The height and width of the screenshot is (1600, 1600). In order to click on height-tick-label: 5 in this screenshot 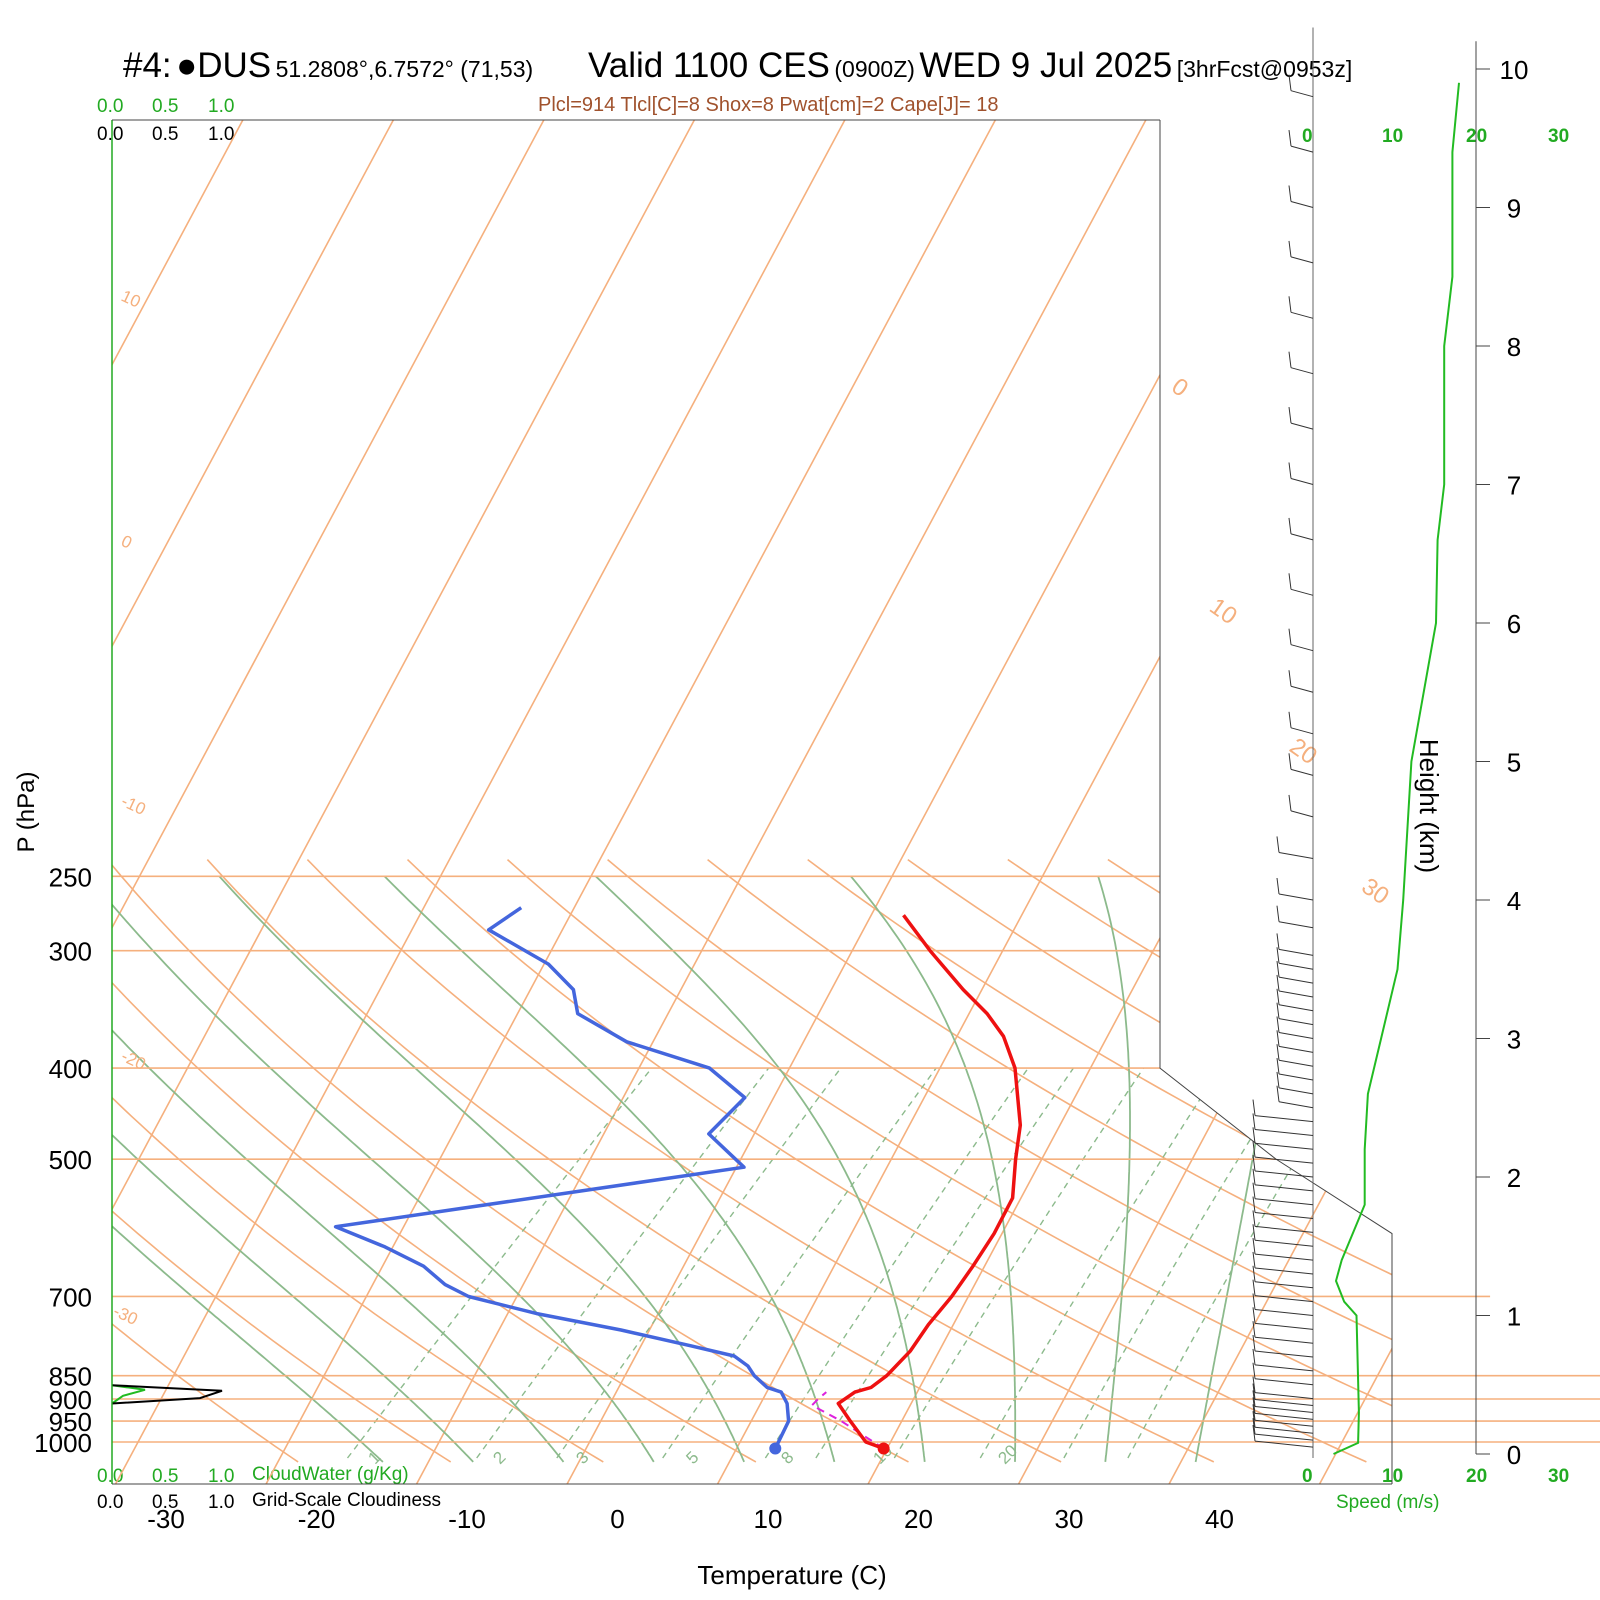, I will do `click(1514, 763)`.